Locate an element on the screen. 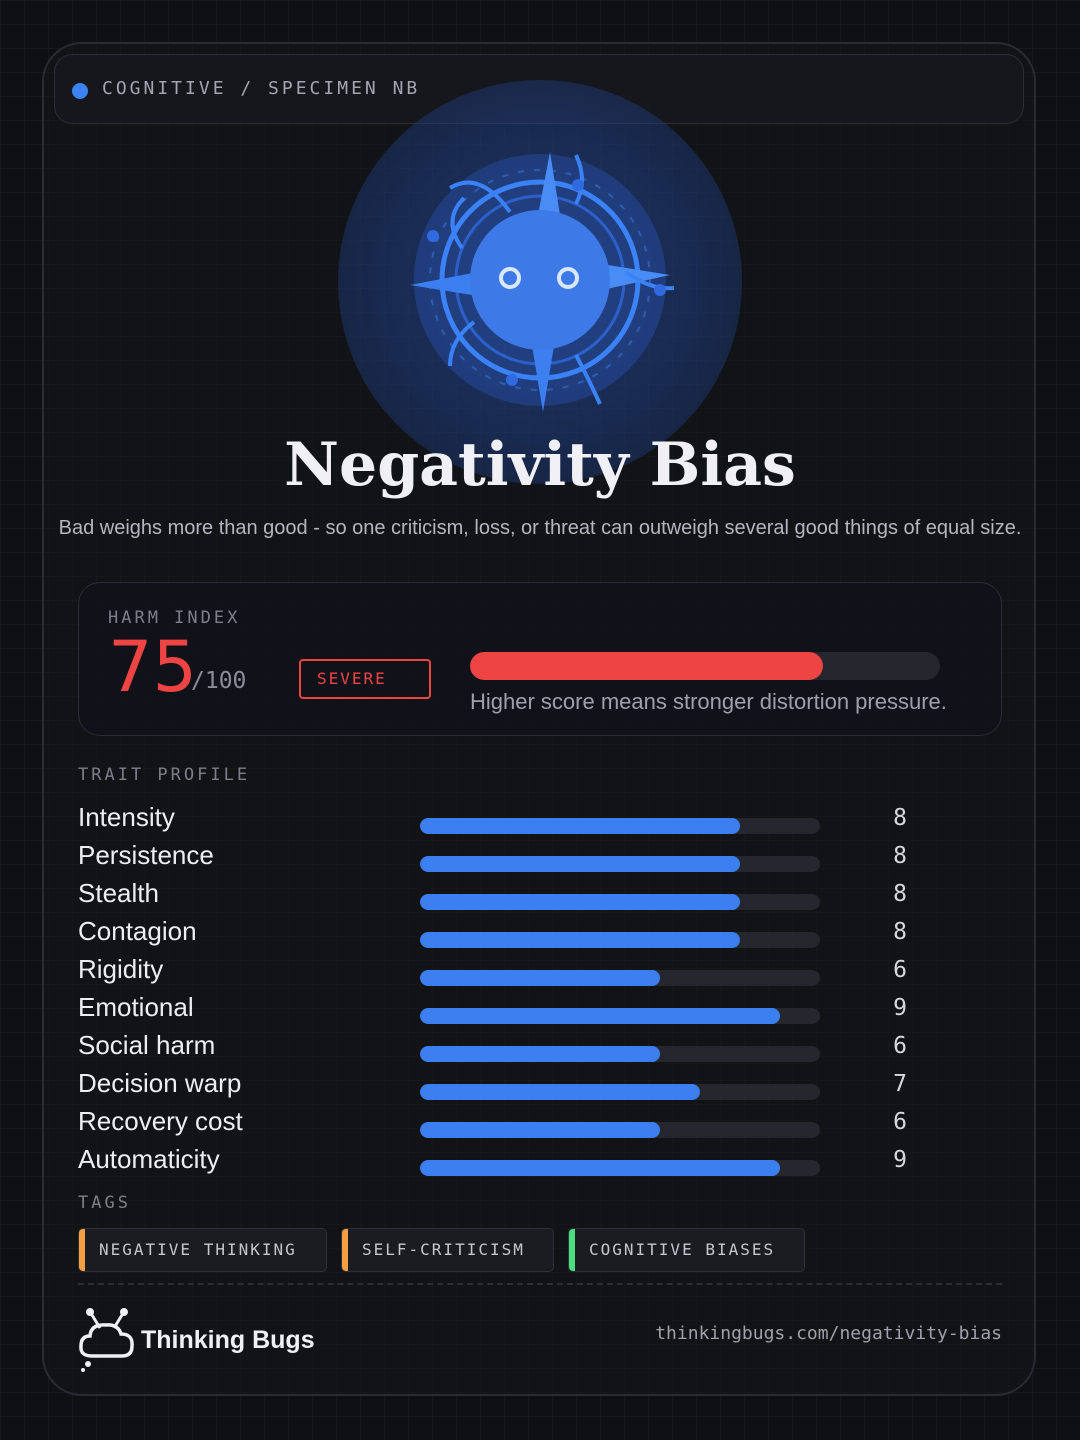 The height and width of the screenshot is (1440, 1080). tag-cognitive-biases: COGNITIVE BIASES is located at coordinates (686, 1250).